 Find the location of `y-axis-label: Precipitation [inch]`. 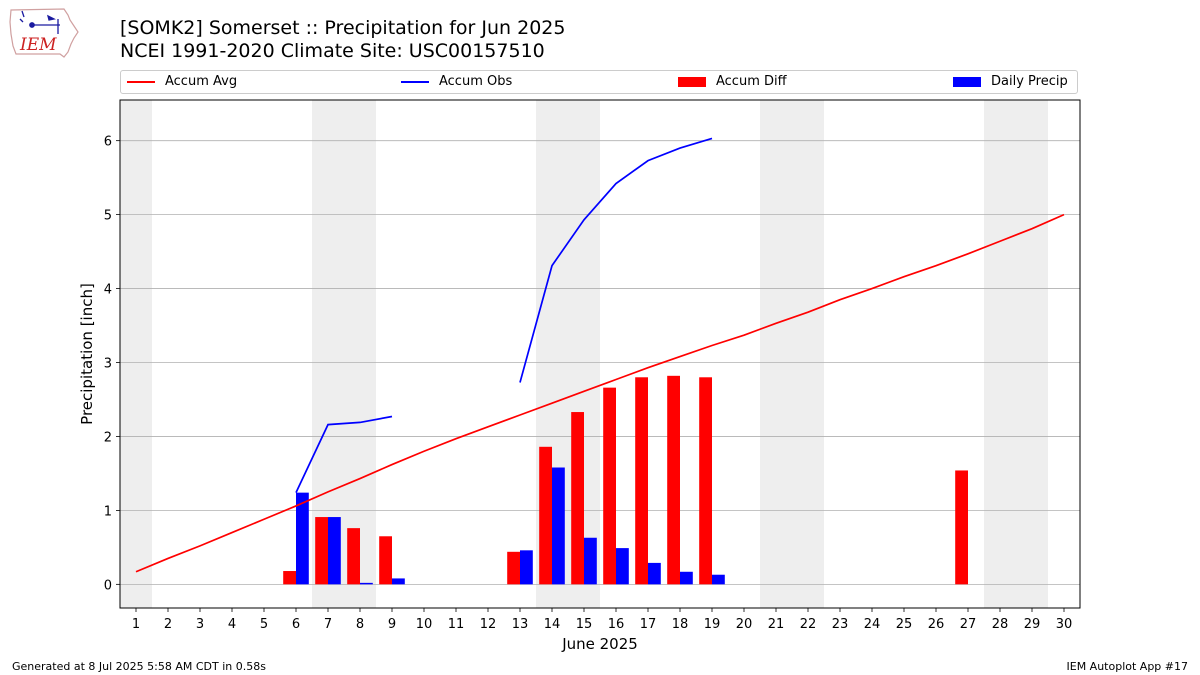

y-axis-label: Precipitation [inch] is located at coordinates (87, 354).